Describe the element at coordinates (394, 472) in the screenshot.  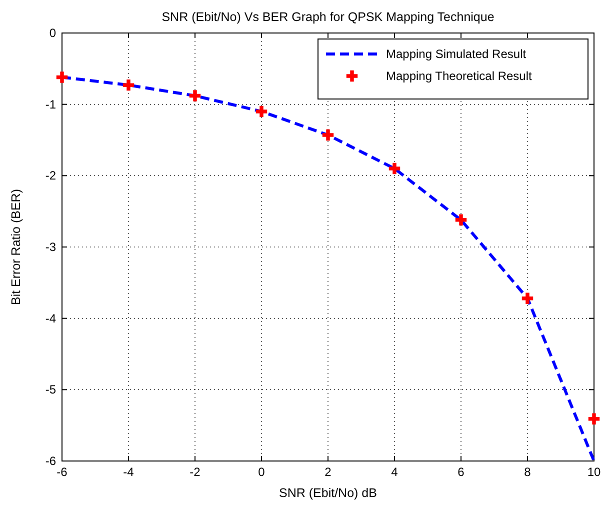
I see `x-tick-label: 4` at that location.